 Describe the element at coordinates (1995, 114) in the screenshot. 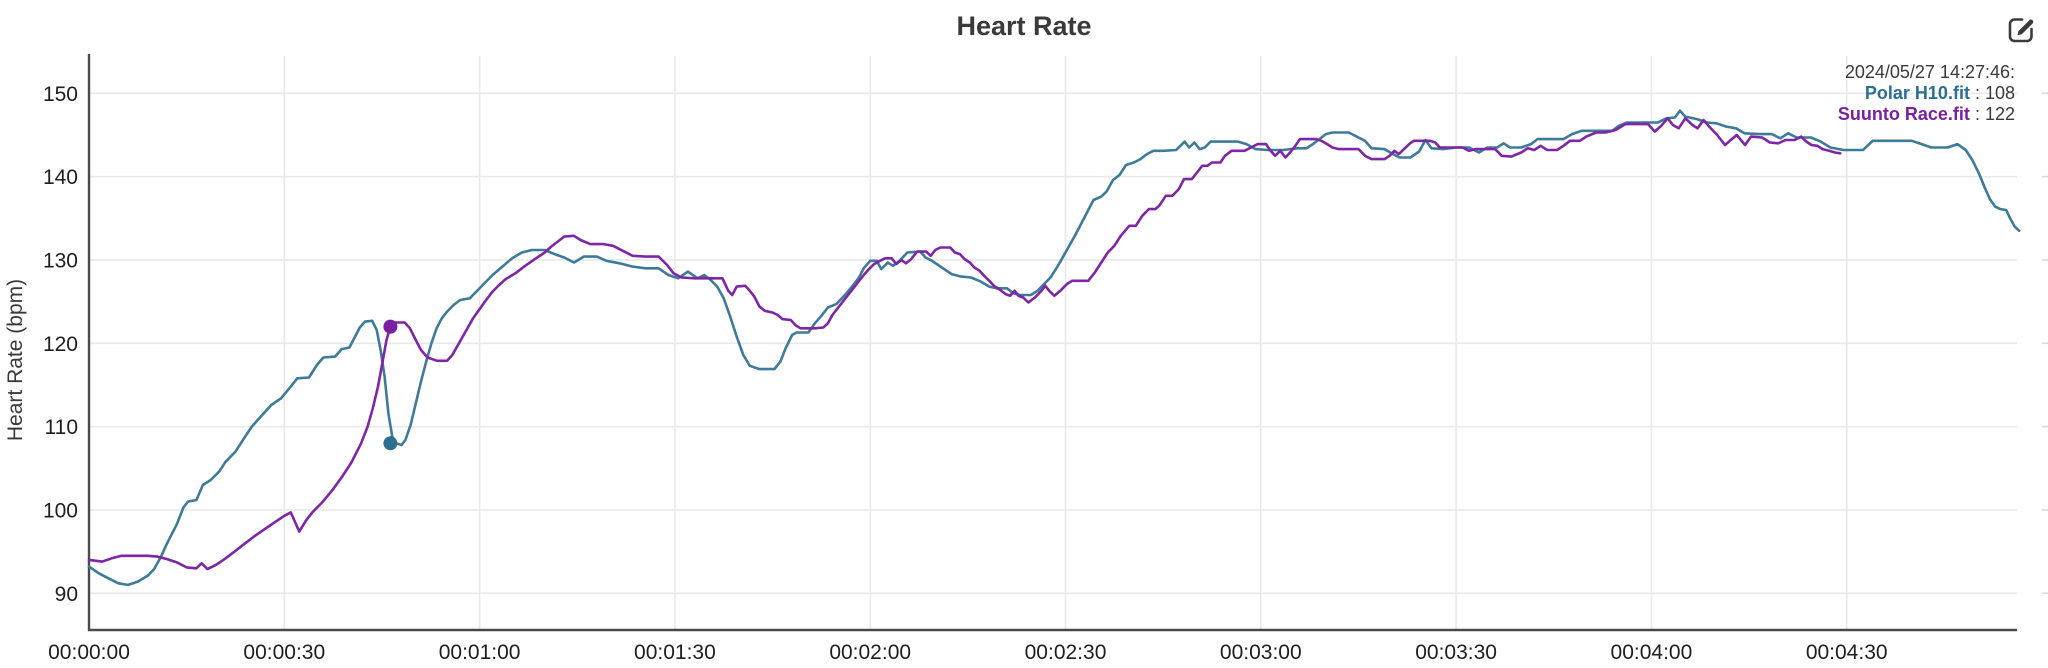

I see `tooltip-series-value-suunto: : 122` at that location.